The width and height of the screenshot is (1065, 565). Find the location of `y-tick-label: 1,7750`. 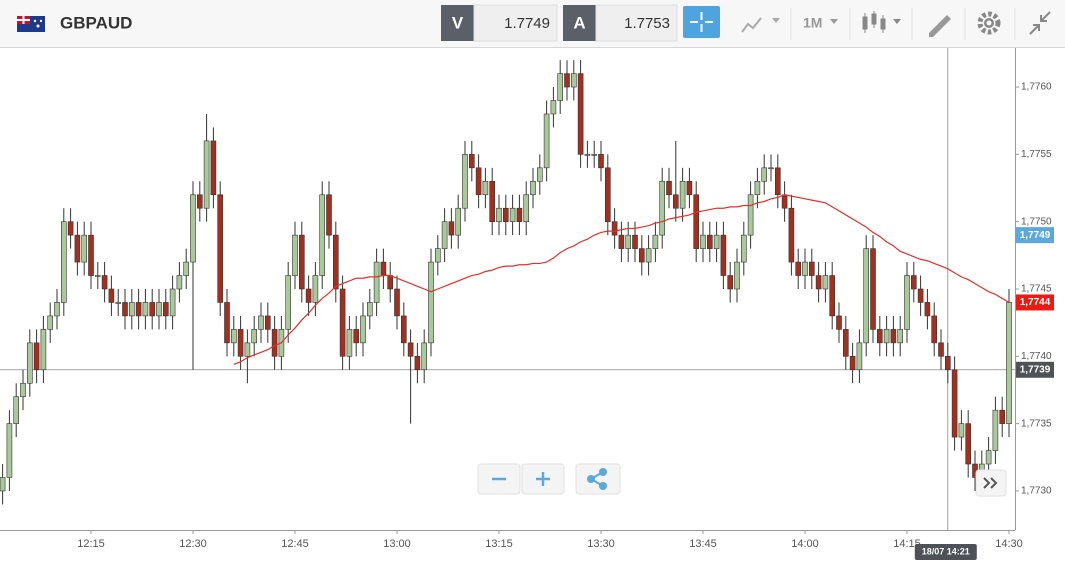

y-tick-label: 1,7750 is located at coordinates (1036, 221).